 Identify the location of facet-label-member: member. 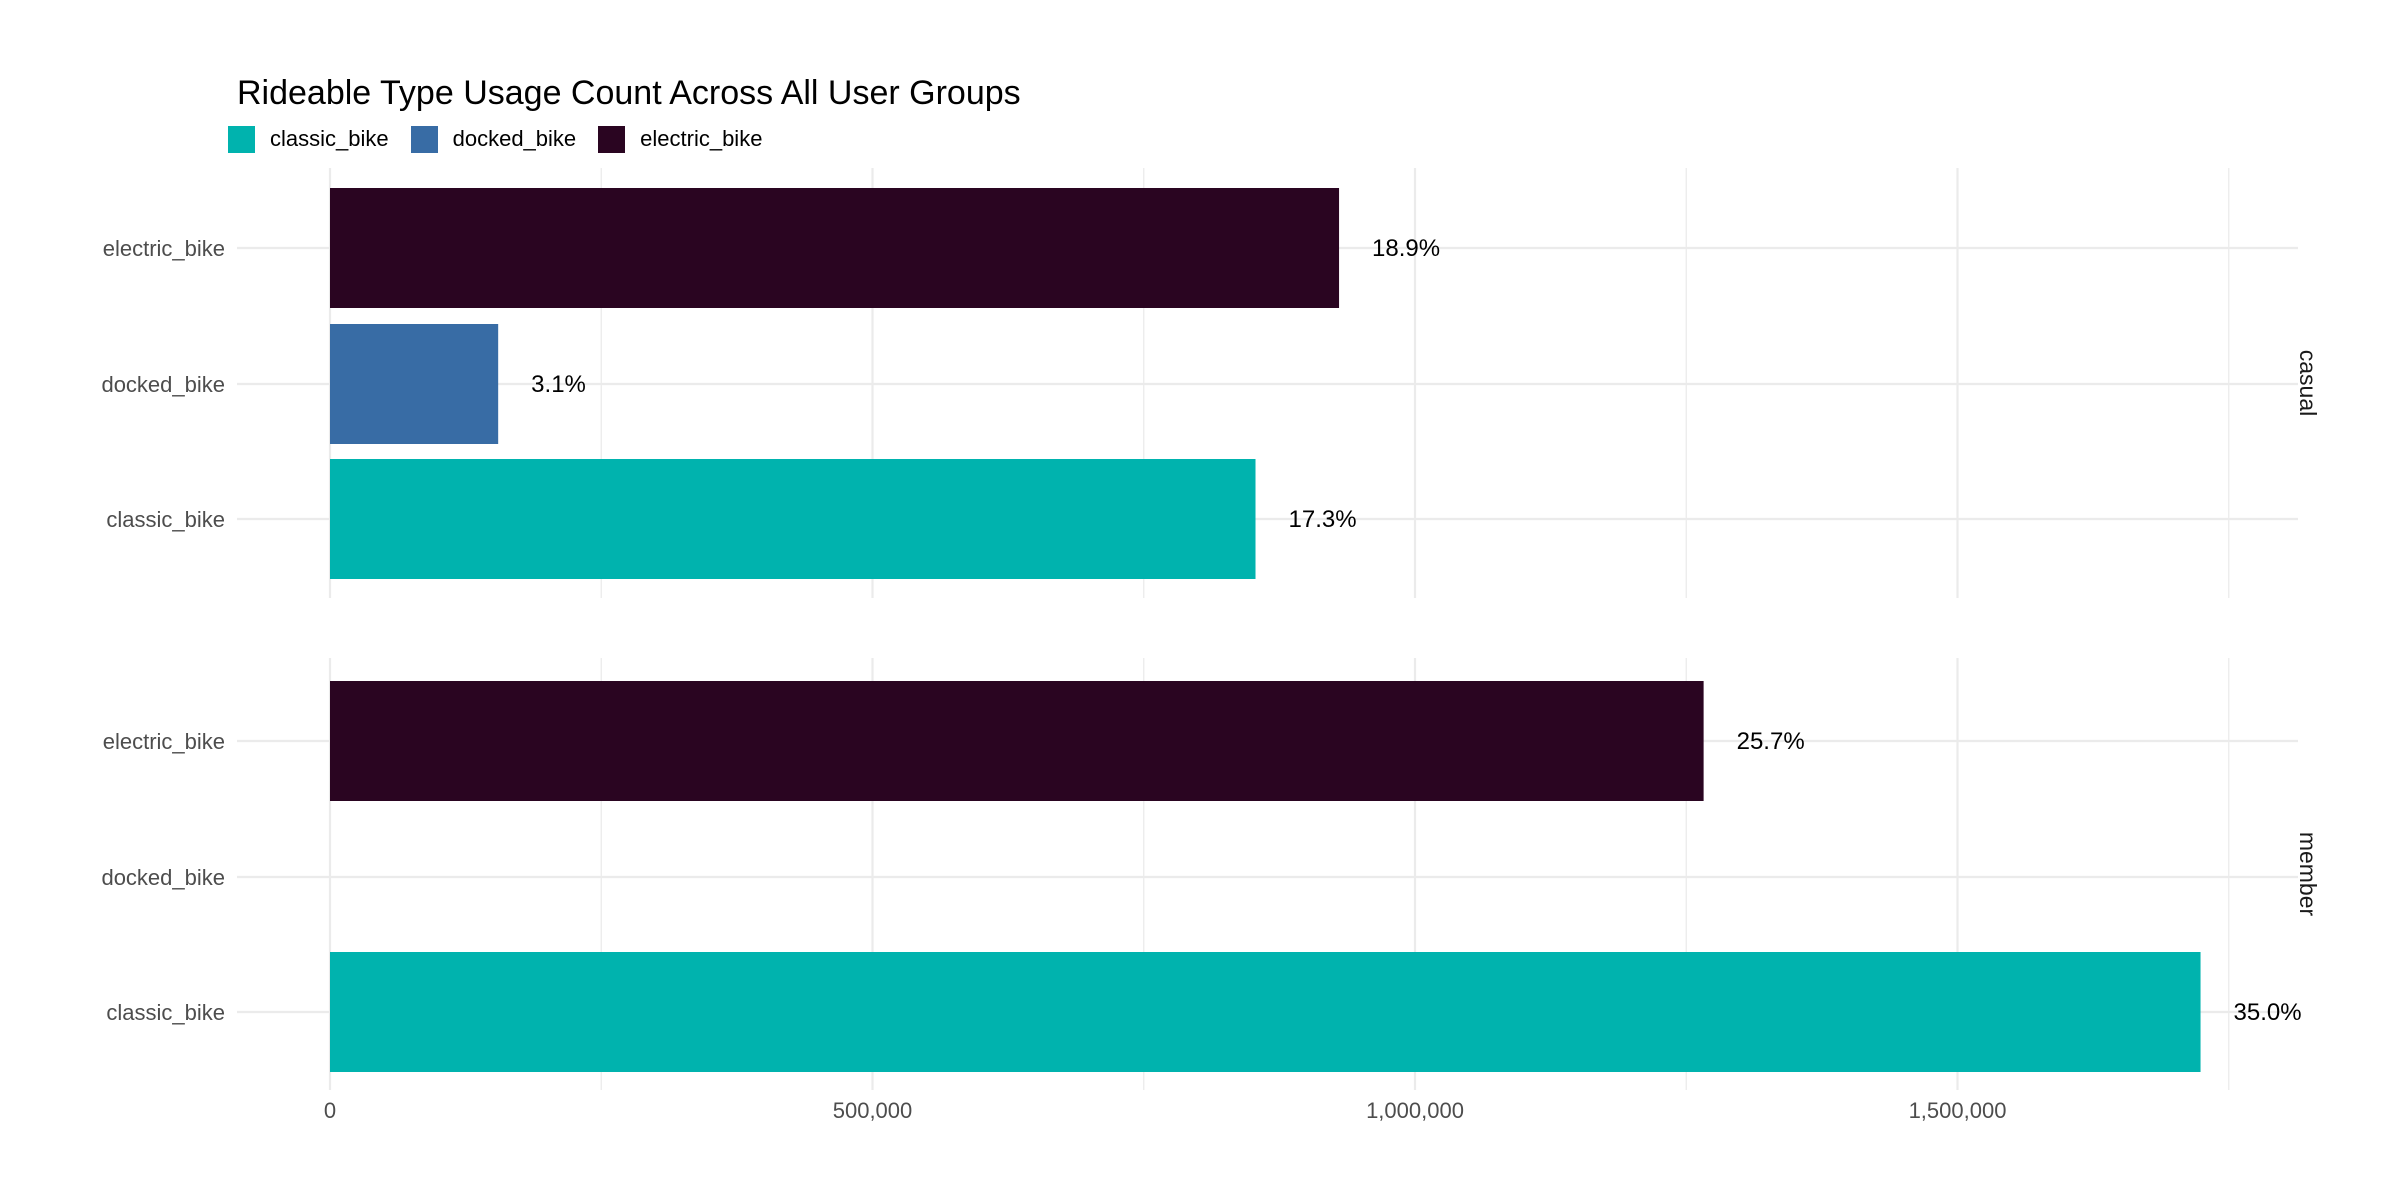
(2308, 874).